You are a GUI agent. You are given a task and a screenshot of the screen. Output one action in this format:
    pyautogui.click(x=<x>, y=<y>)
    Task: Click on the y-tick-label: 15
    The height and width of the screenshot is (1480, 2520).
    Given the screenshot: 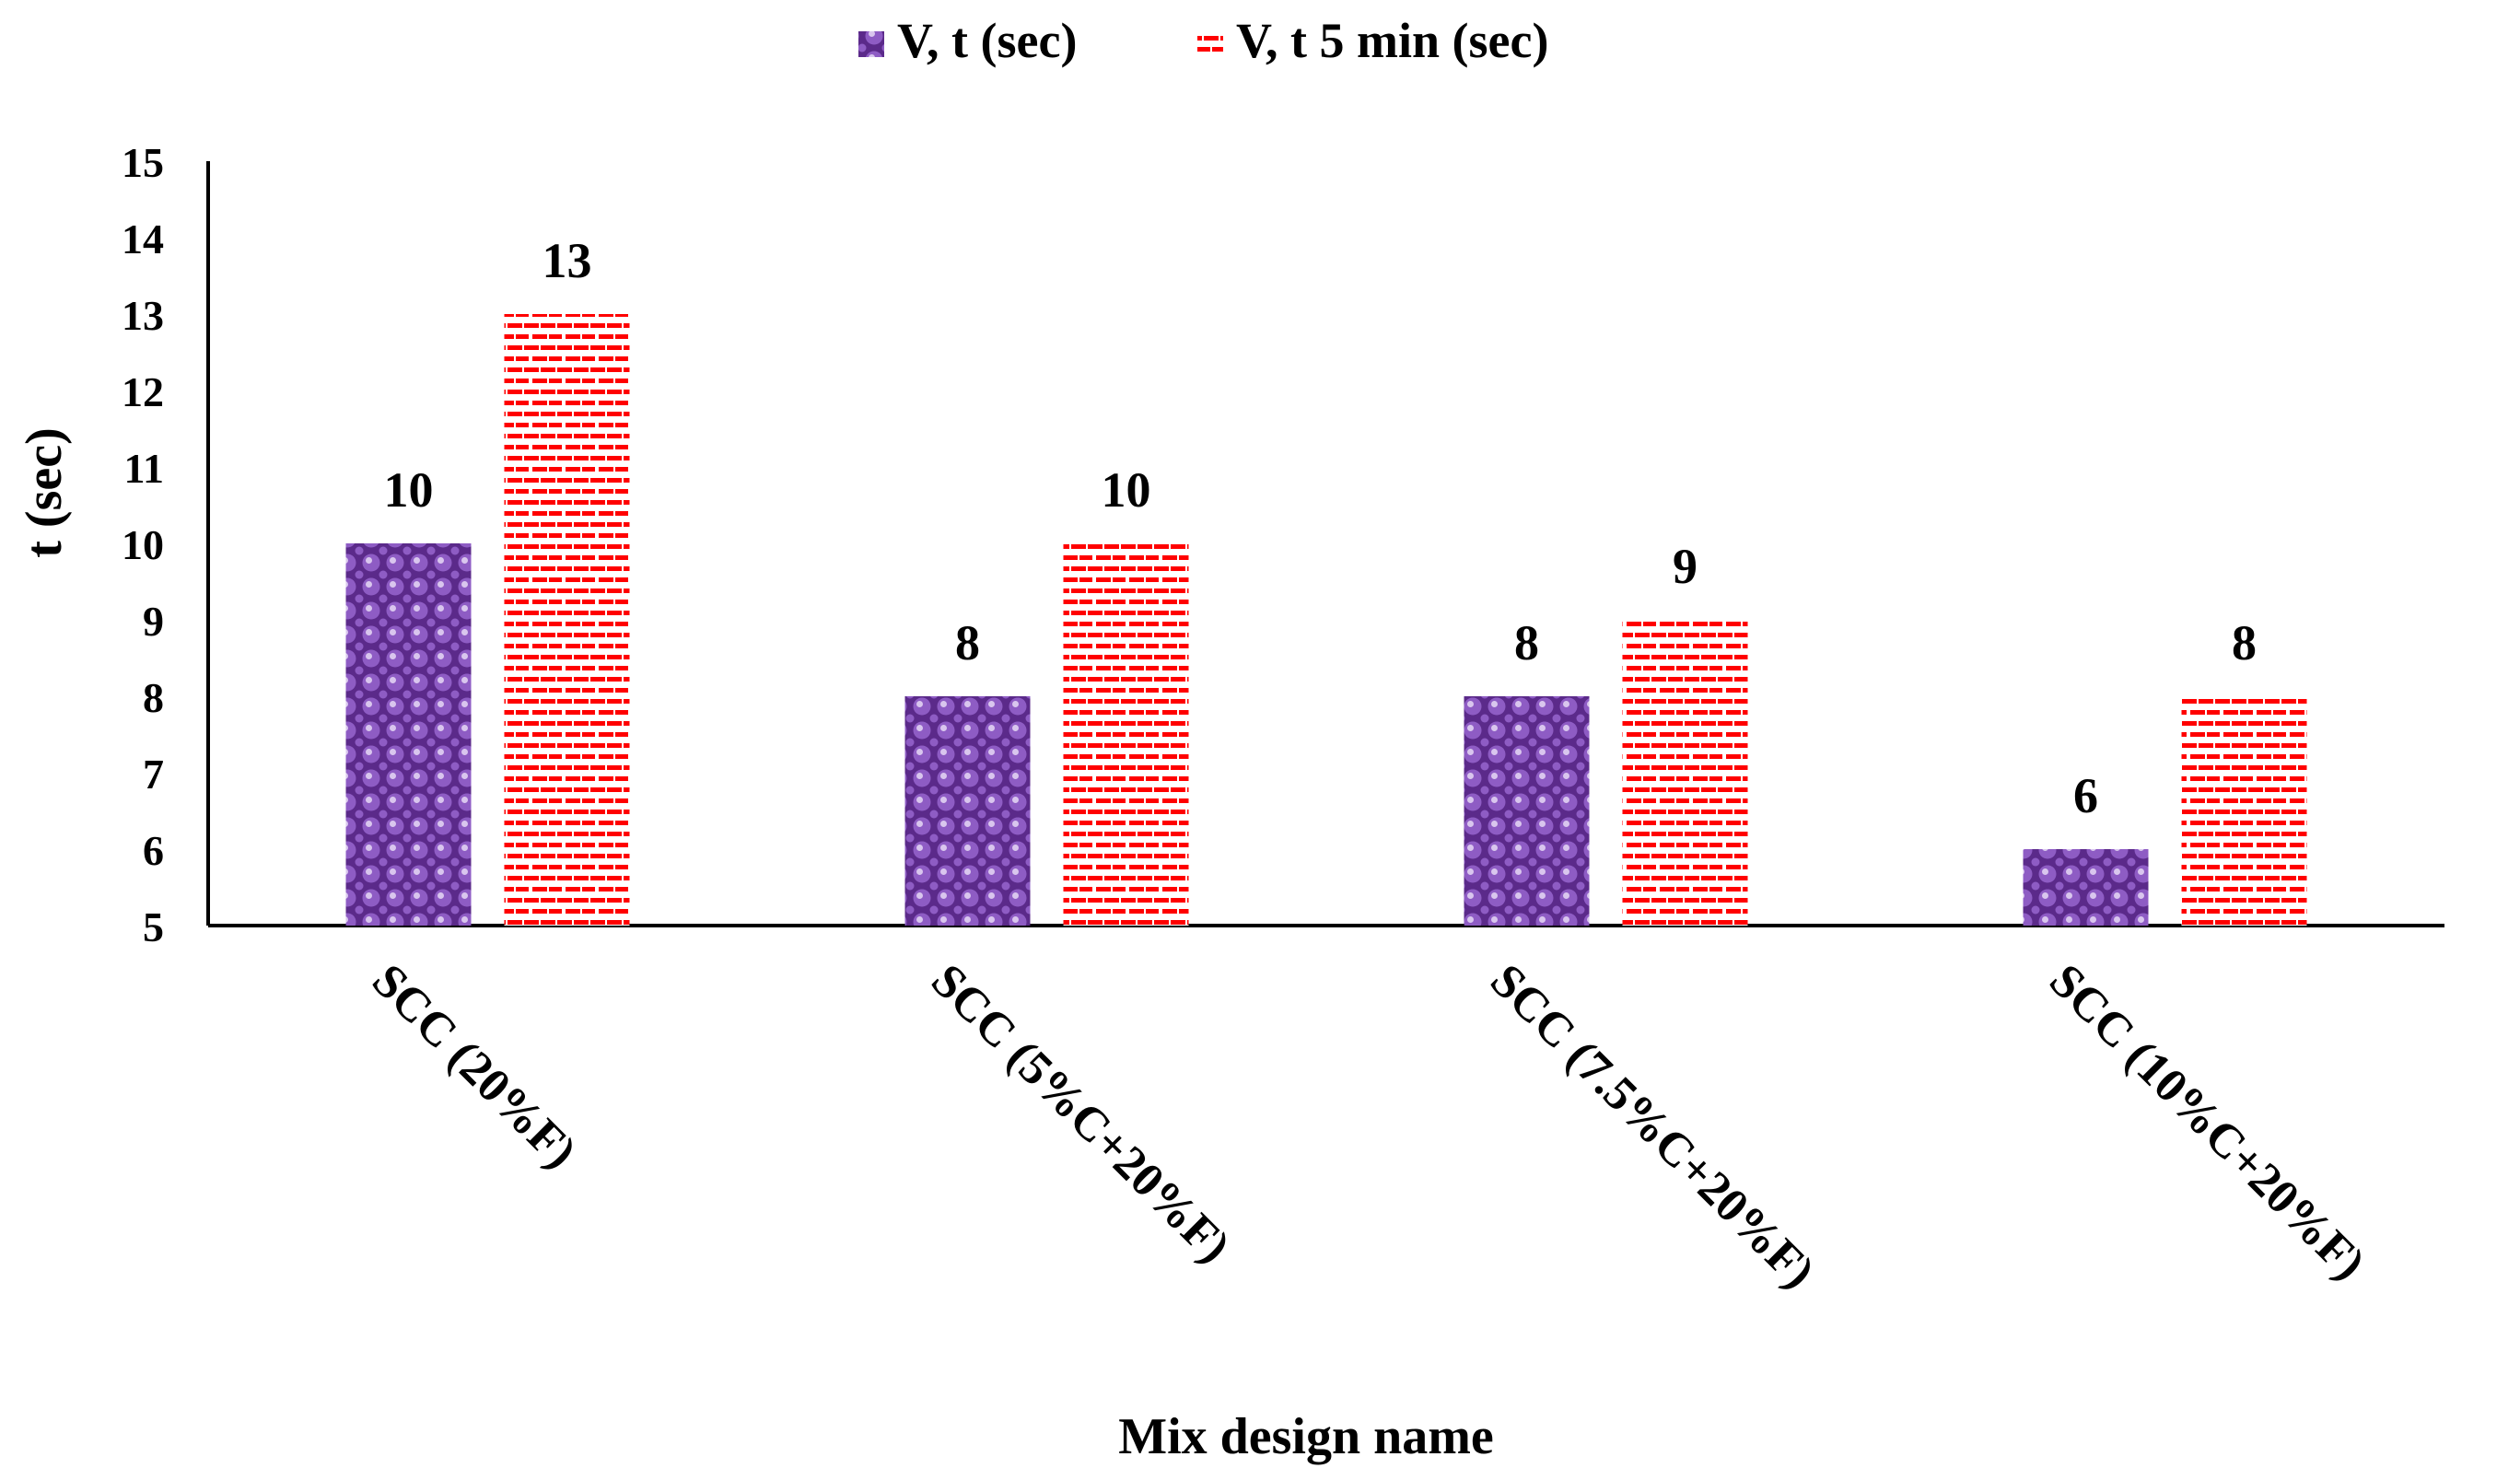 What is the action you would take?
    pyautogui.click(x=143, y=163)
    